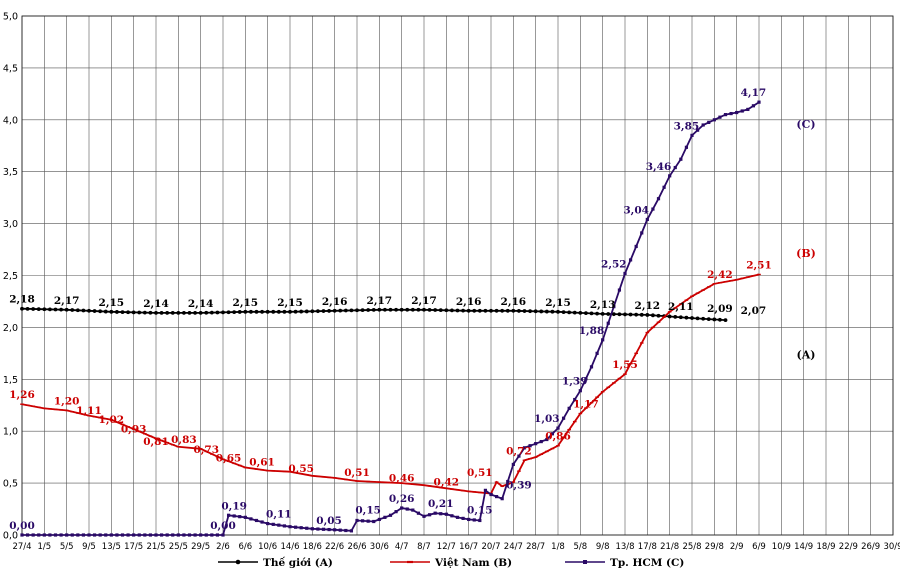 The width and height of the screenshot is (900, 580). I want to click on x-tick-label: 22/6, so click(334, 547).